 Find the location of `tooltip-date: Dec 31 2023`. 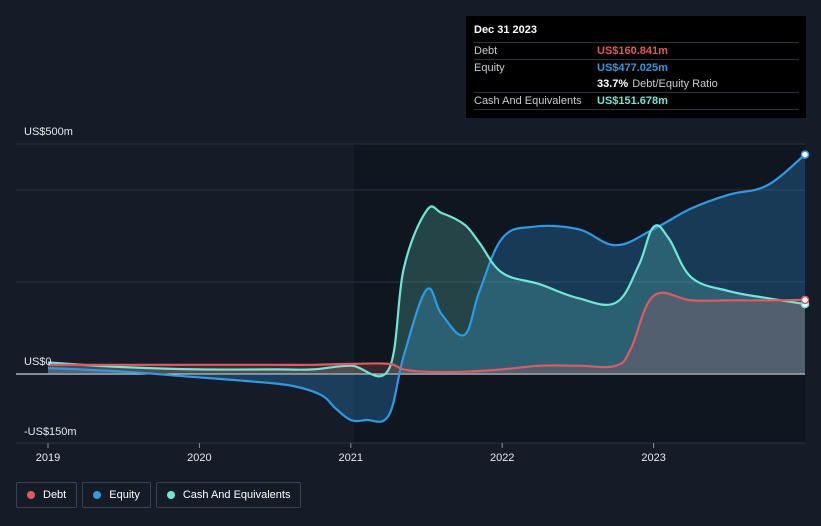

tooltip-date: Dec 31 2023 is located at coordinates (505, 30).